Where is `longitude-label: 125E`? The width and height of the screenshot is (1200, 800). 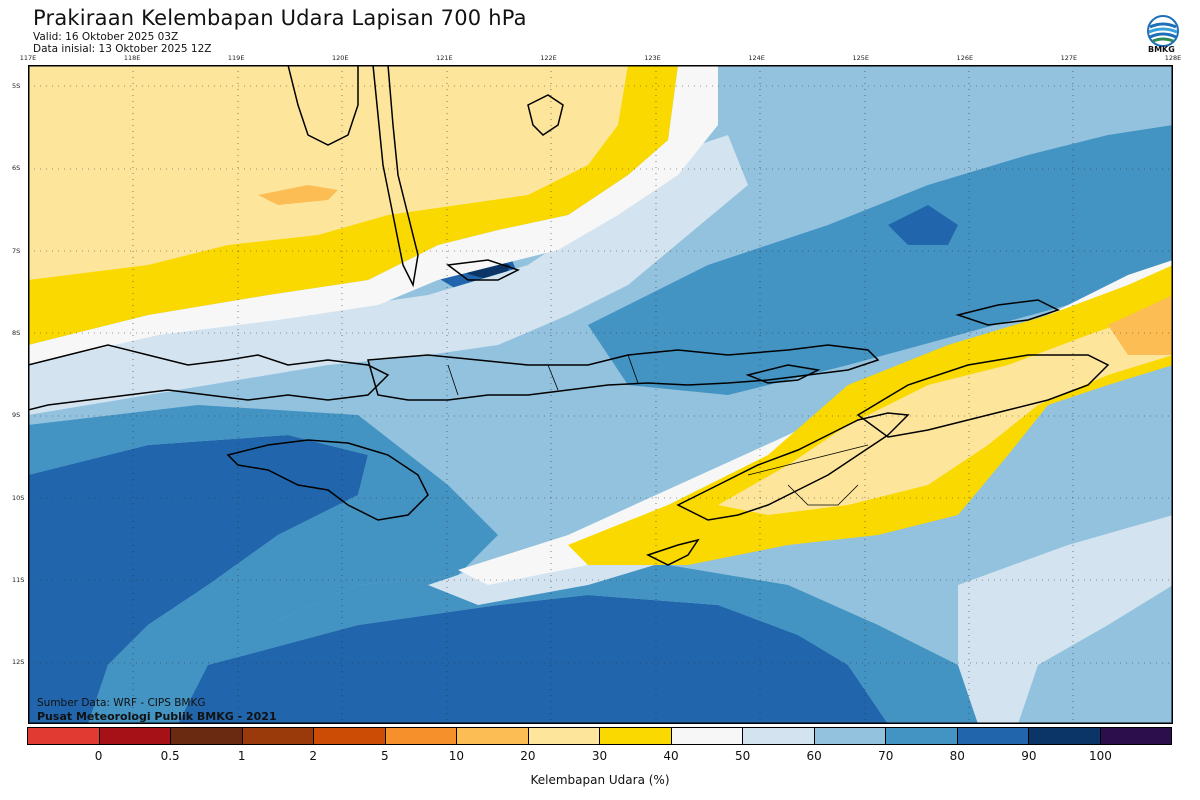 longitude-label: 125E is located at coordinates (860, 58).